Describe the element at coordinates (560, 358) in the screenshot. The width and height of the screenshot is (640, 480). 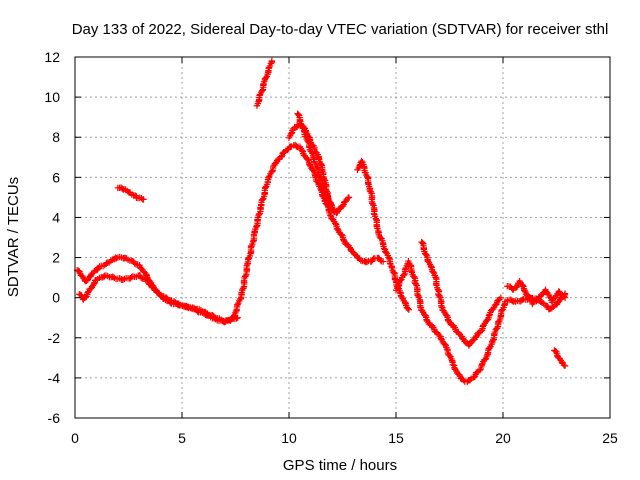
I see `series-track-l` at that location.